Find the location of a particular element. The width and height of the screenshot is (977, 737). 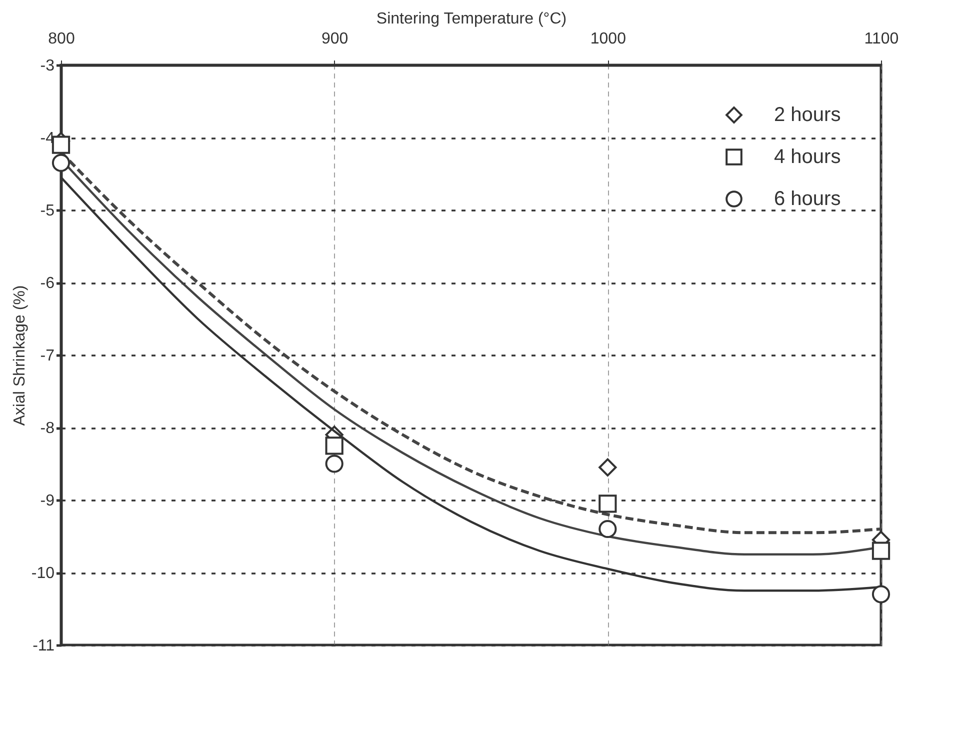

x-axis-title: Sintering Temperature (°C) is located at coordinates (471, 19).